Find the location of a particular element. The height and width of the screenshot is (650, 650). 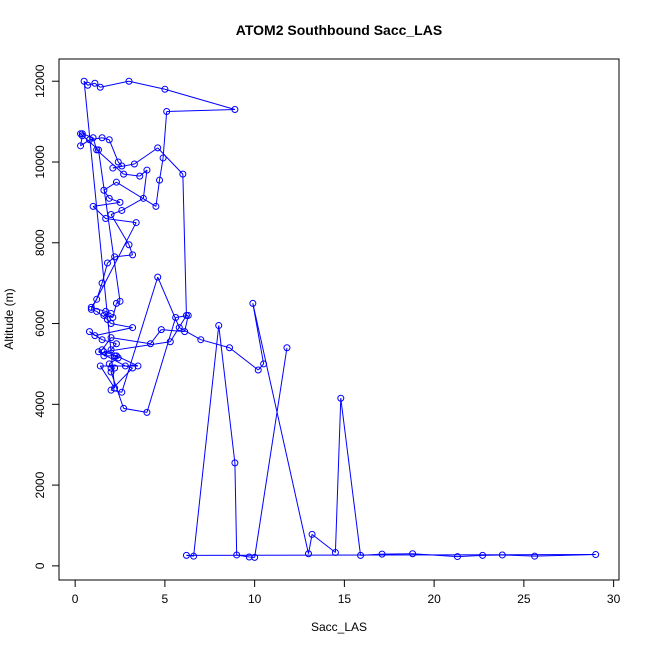

x-tick-label: 5 is located at coordinates (165, 599).